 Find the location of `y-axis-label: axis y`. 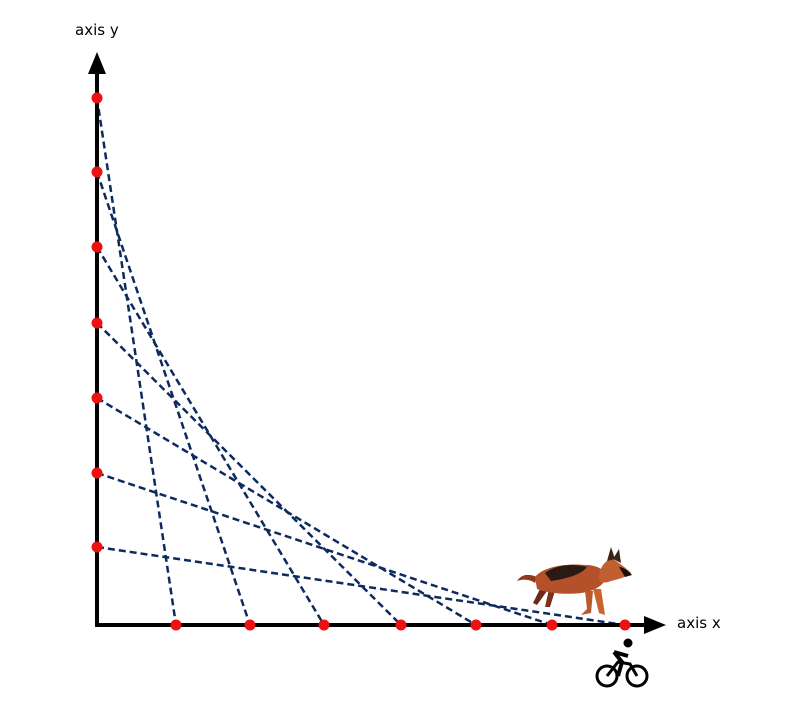

y-axis-label: axis y is located at coordinates (97, 30).